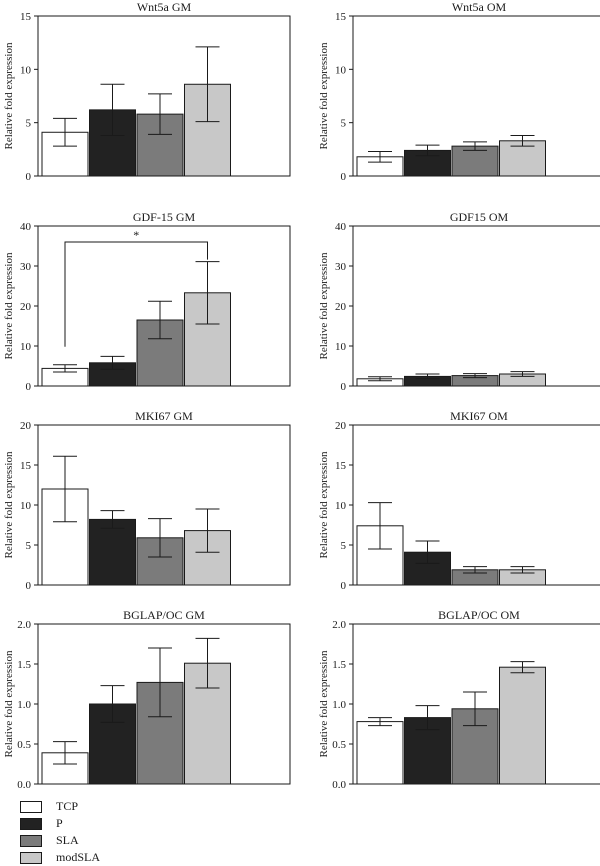  I want to click on chart-title: Wnt5a OM, so click(479, 7).